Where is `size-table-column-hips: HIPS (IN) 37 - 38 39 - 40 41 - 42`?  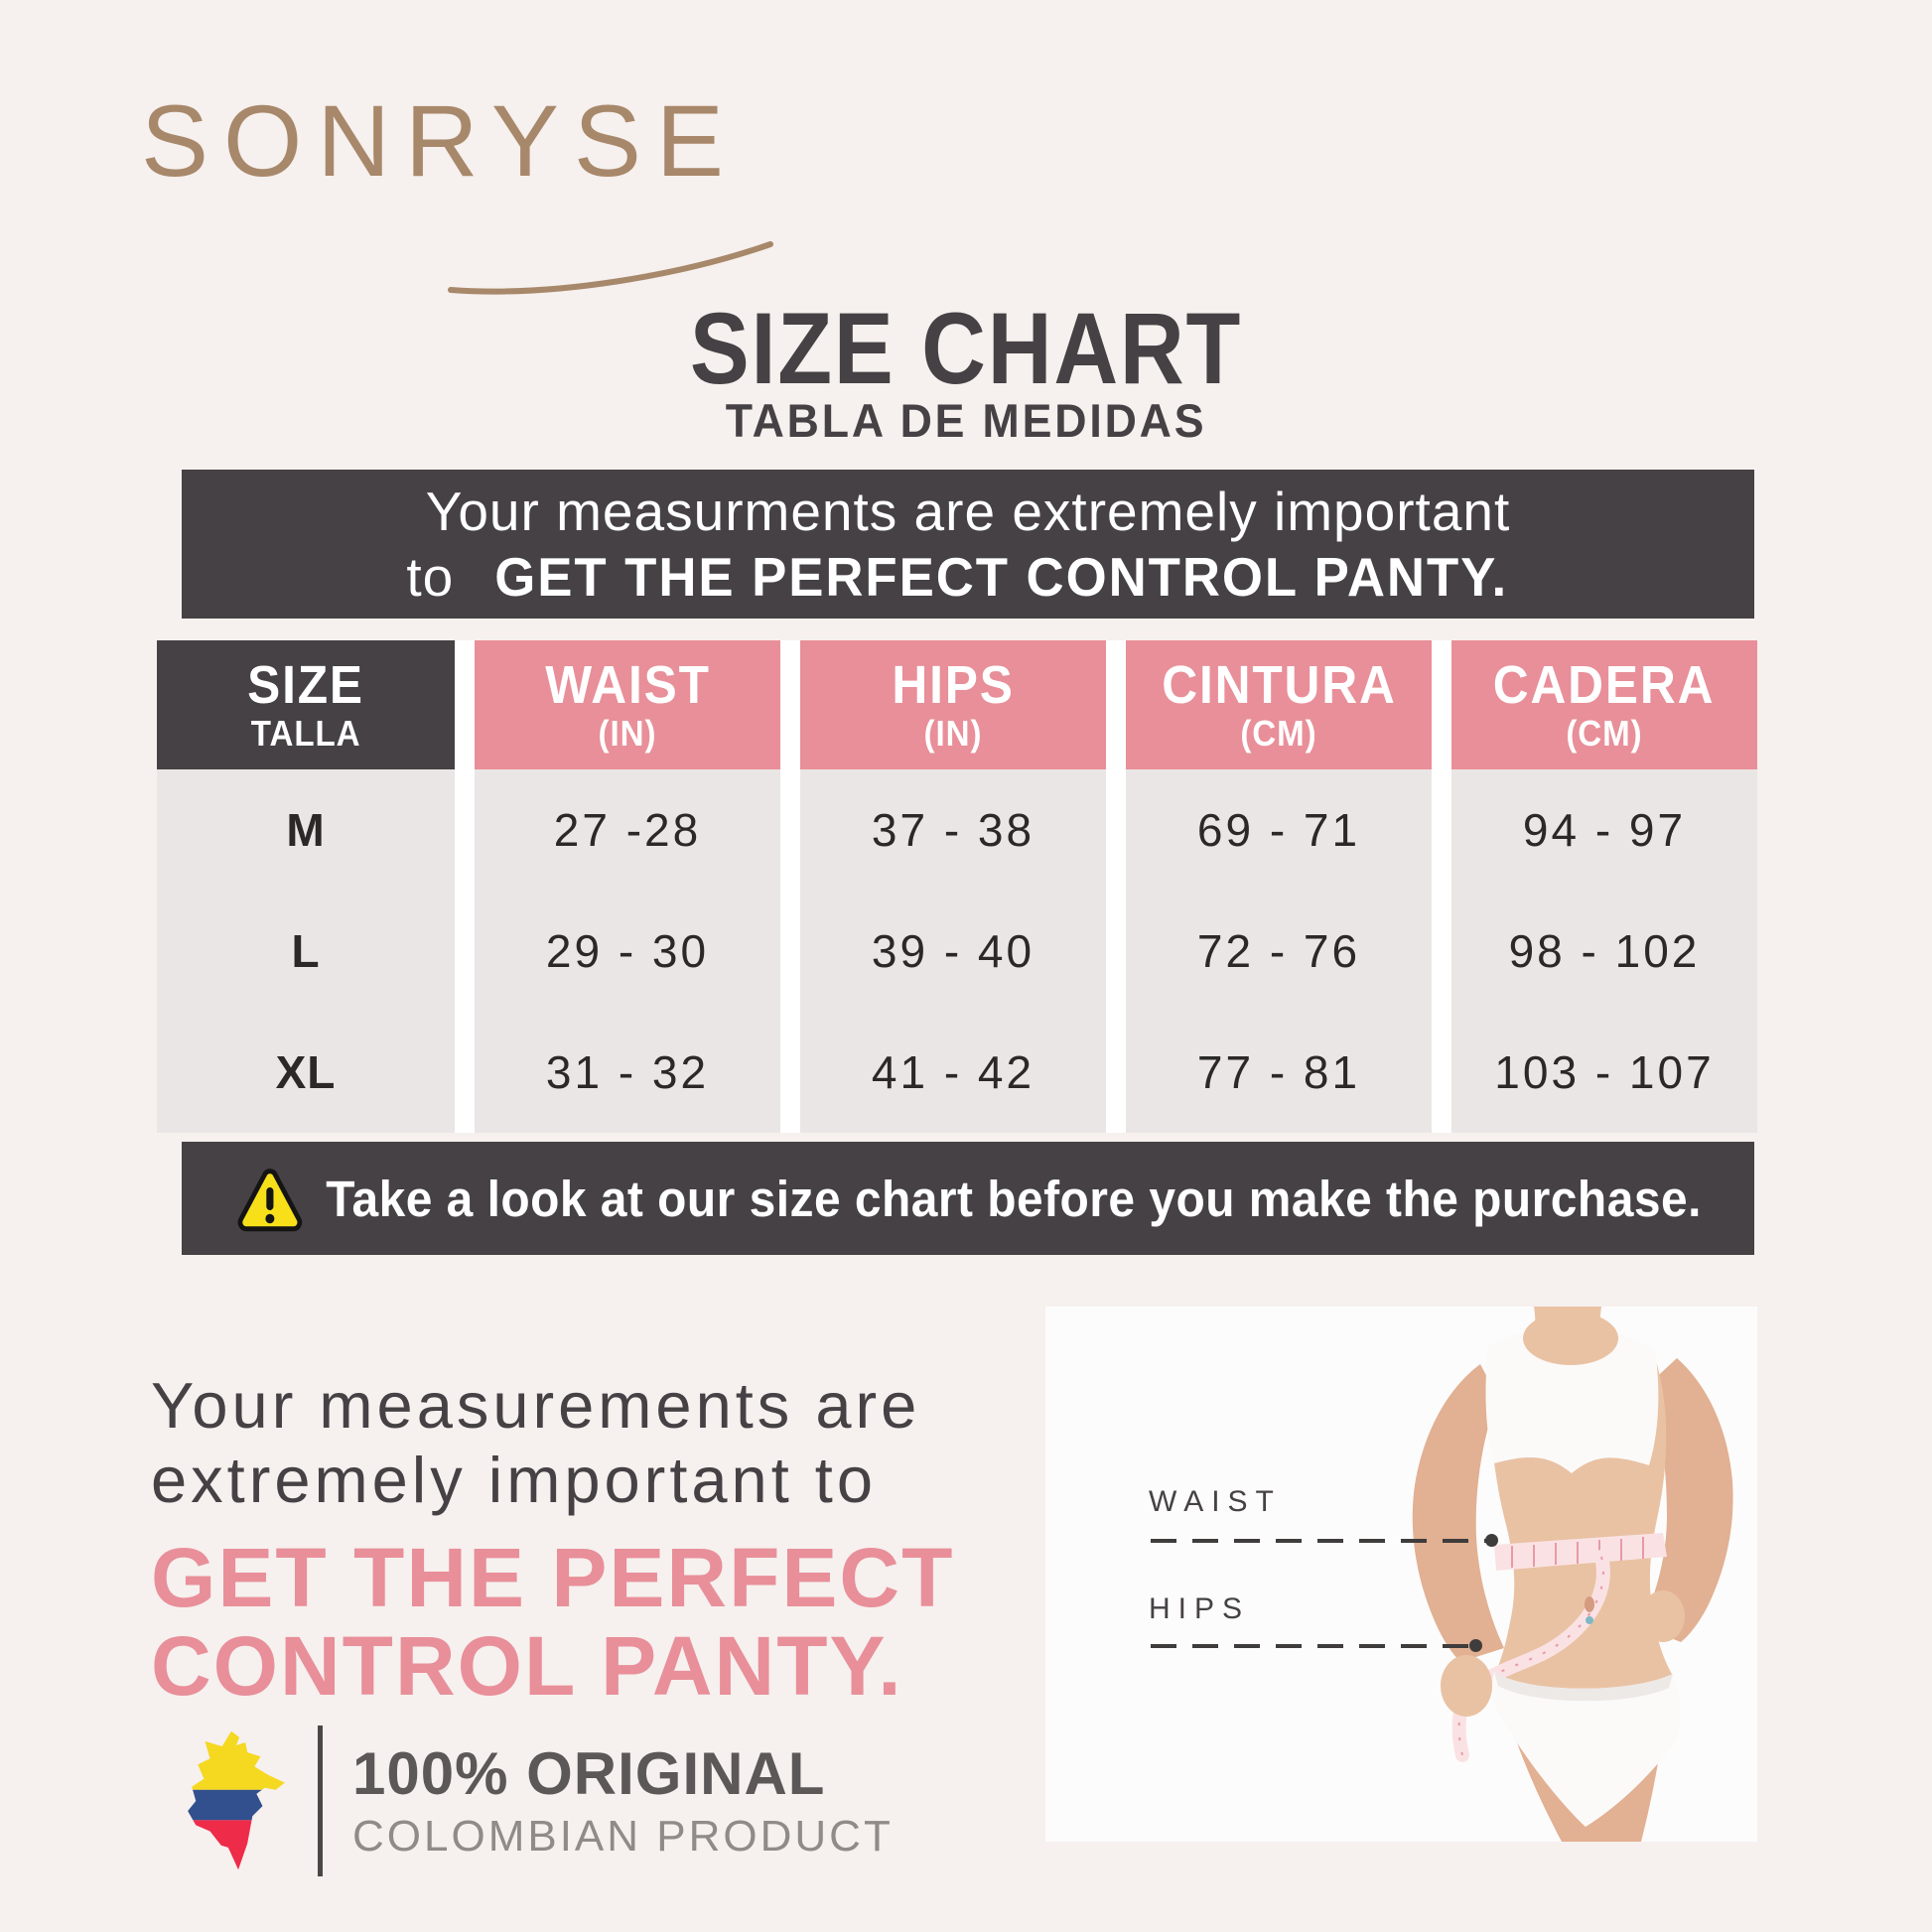
size-table-column-hips: HIPS (IN) 37 - 38 39 - 40 41 - 42 is located at coordinates (953, 886).